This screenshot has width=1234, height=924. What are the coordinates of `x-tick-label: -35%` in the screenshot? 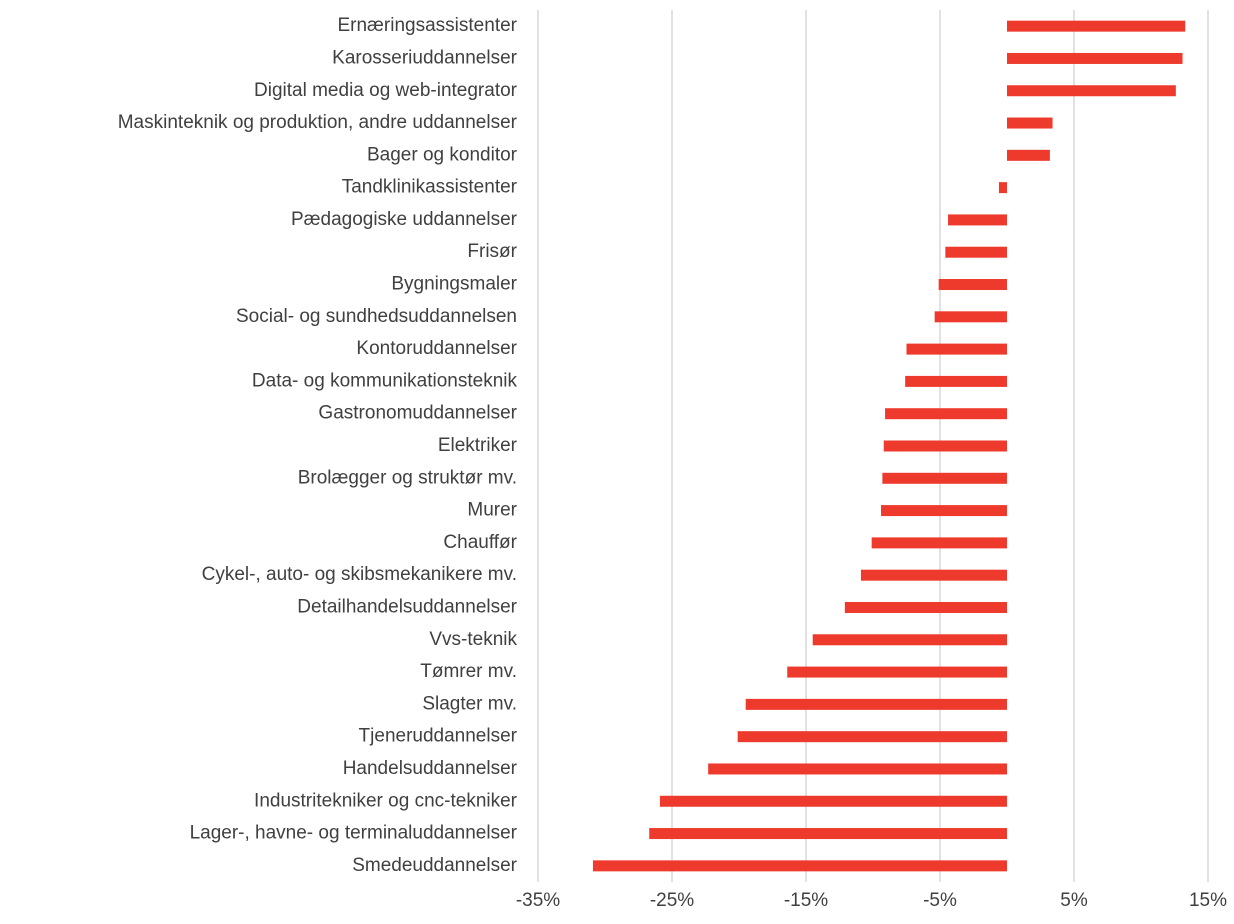 It's located at (538, 900).